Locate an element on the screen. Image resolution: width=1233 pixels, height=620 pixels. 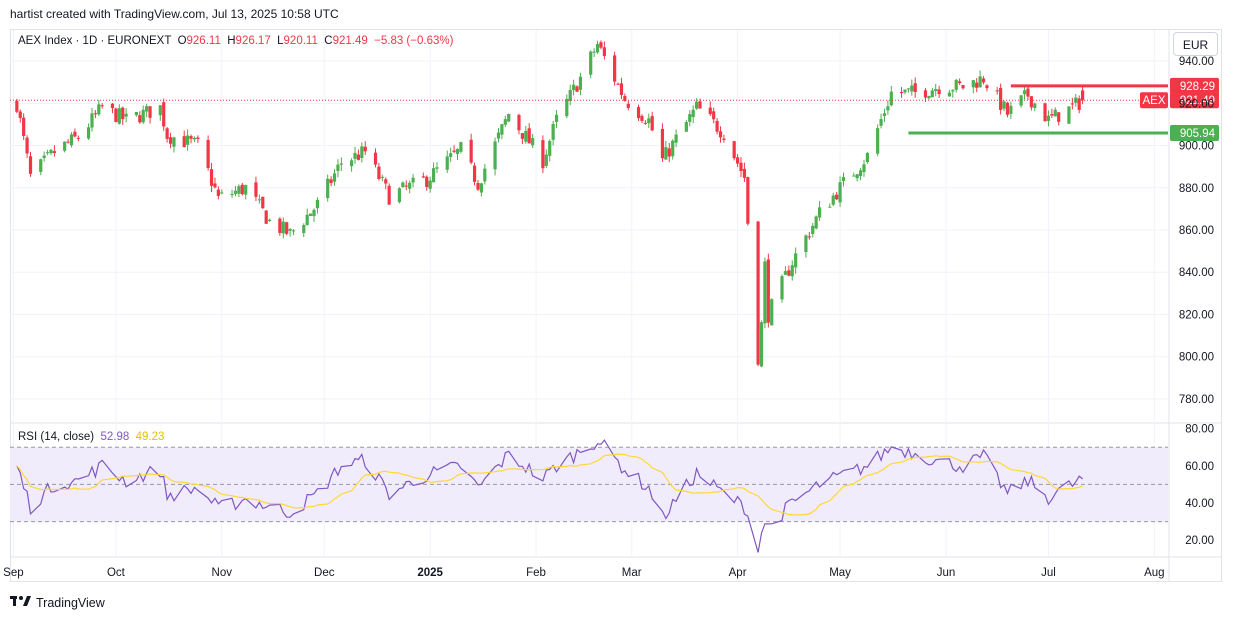
last-price-box is located at coordinates (1194, 100).